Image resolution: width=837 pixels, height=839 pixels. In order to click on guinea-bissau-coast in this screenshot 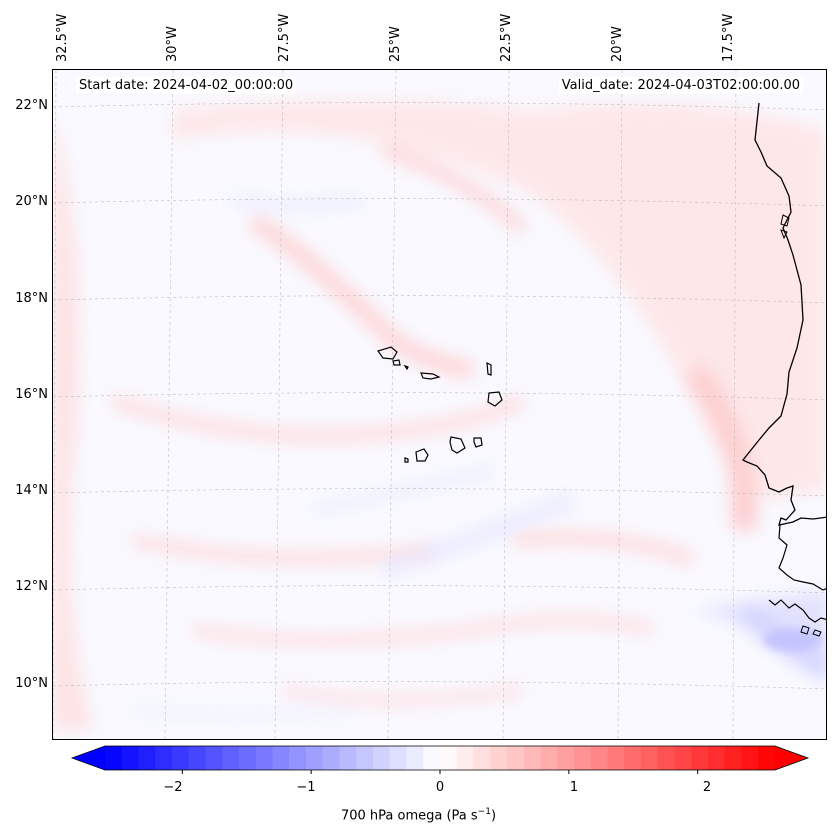, I will do `click(797, 611)`.